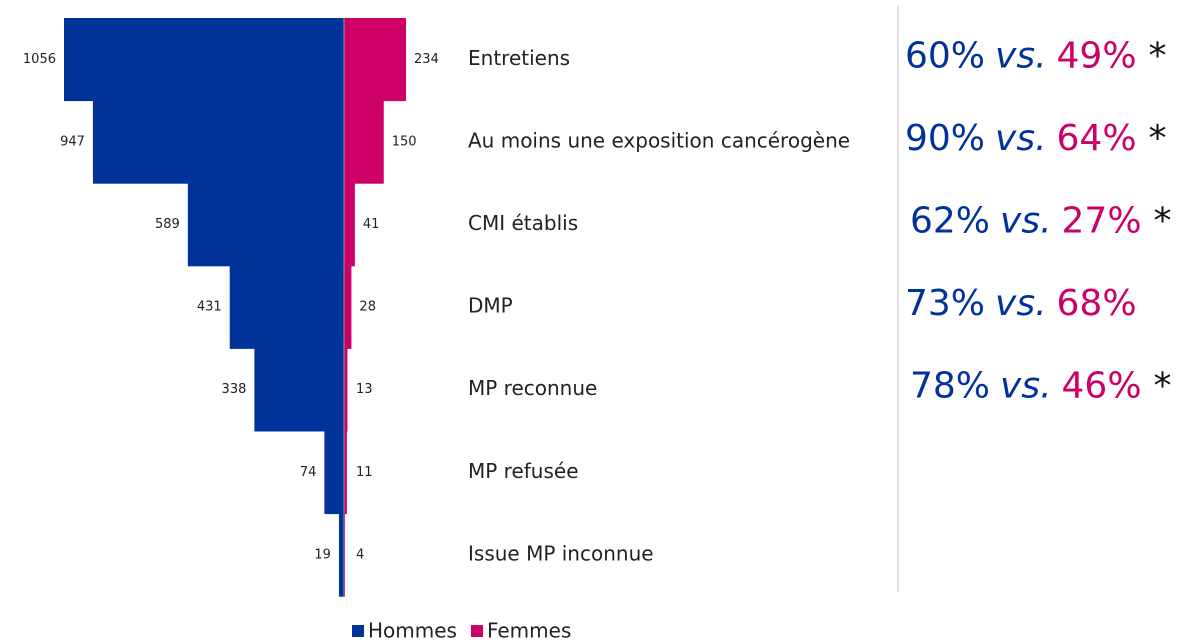 The image size is (1181, 642). I want to click on pct-femmes: 49%, so click(1097, 55).